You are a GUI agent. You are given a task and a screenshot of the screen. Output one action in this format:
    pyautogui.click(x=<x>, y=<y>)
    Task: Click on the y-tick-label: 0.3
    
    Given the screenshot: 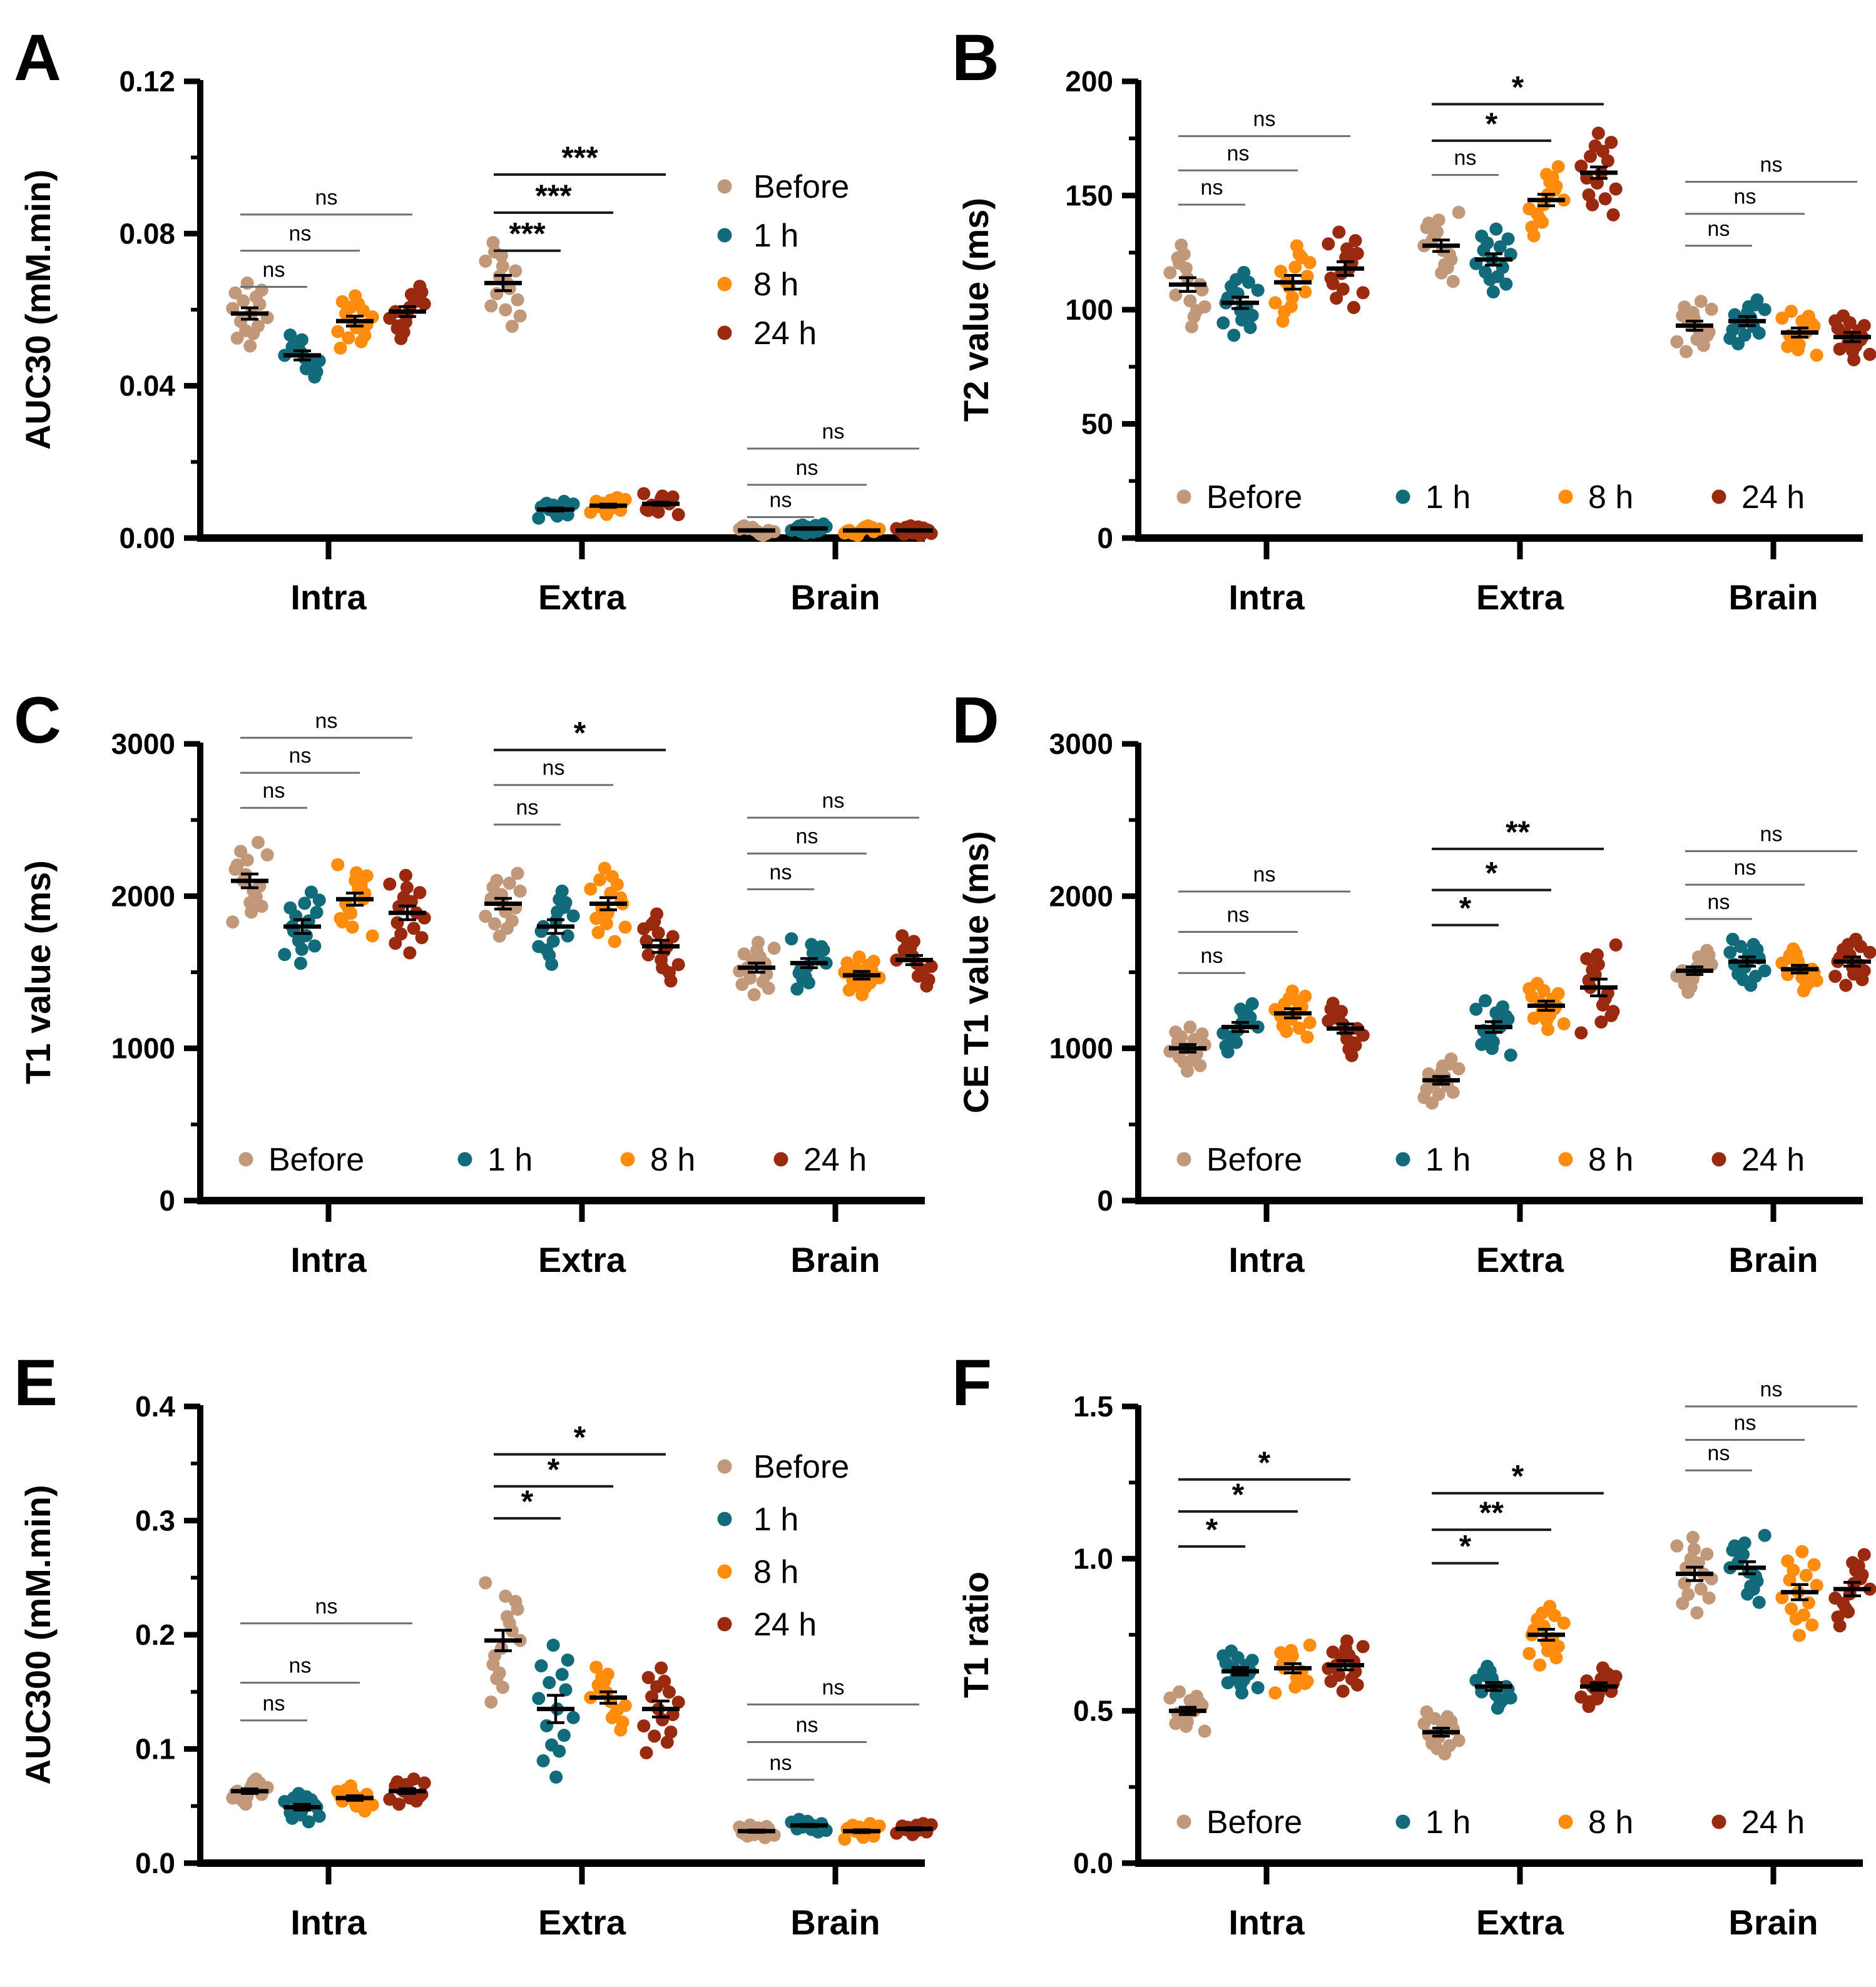 What is the action you would take?
    pyautogui.click(x=155, y=1521)
    